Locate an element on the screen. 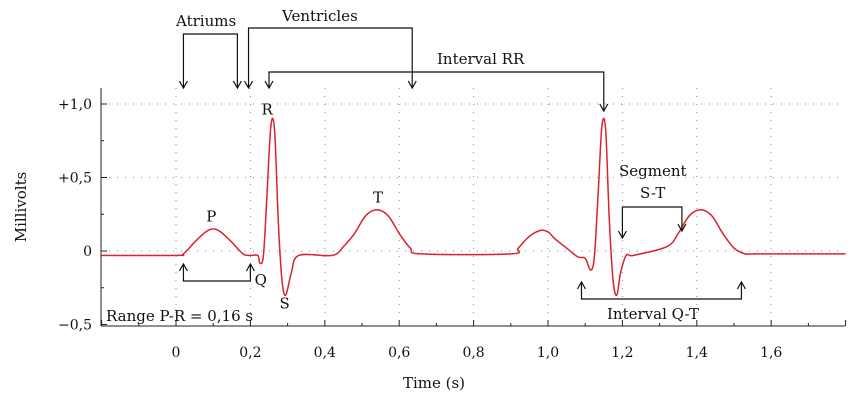 The height and width of the screenshot is (396, 851). wave-label-t: T is located at coordinates (378, 197).